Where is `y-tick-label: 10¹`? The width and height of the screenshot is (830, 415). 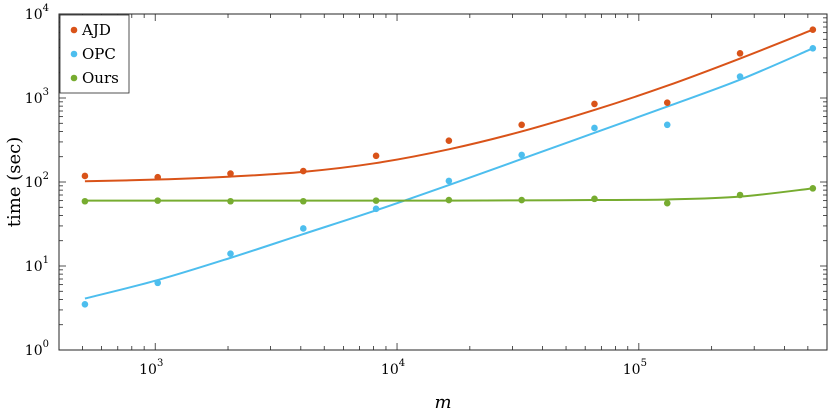
y-tick-label: 10¹ is located at coordinates (37, 265).